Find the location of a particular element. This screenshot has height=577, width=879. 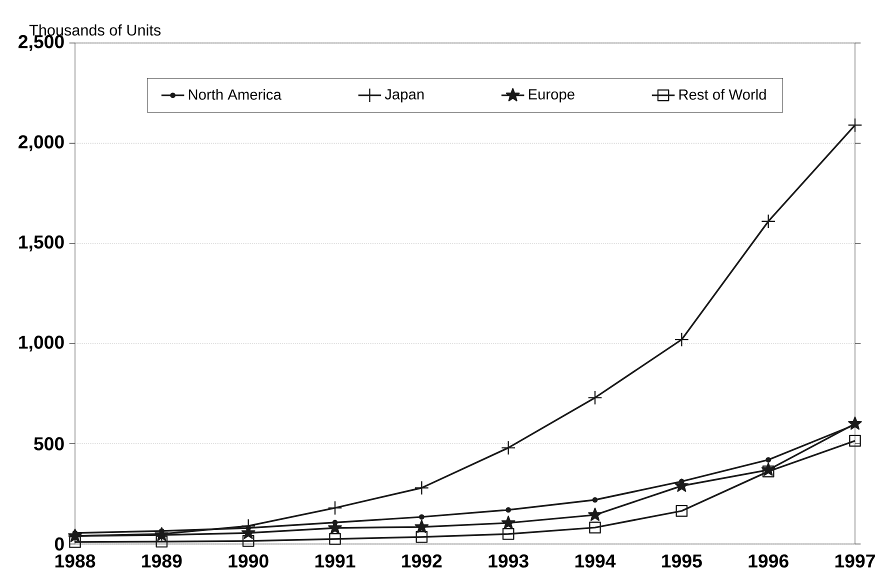

y-tick-label: 500 is located at coordinates (49, 443).